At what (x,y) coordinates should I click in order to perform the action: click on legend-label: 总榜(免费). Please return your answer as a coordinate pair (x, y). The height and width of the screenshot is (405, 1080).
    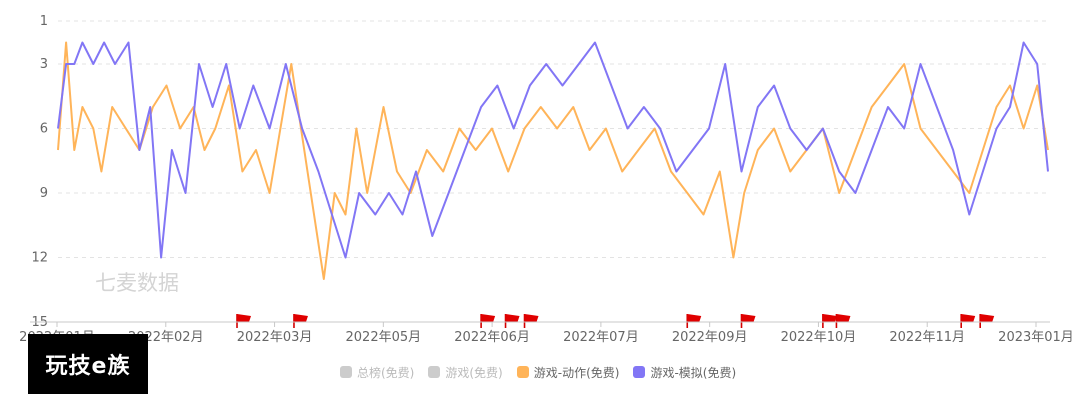
    Looking at the image, I should click on (386, 372).